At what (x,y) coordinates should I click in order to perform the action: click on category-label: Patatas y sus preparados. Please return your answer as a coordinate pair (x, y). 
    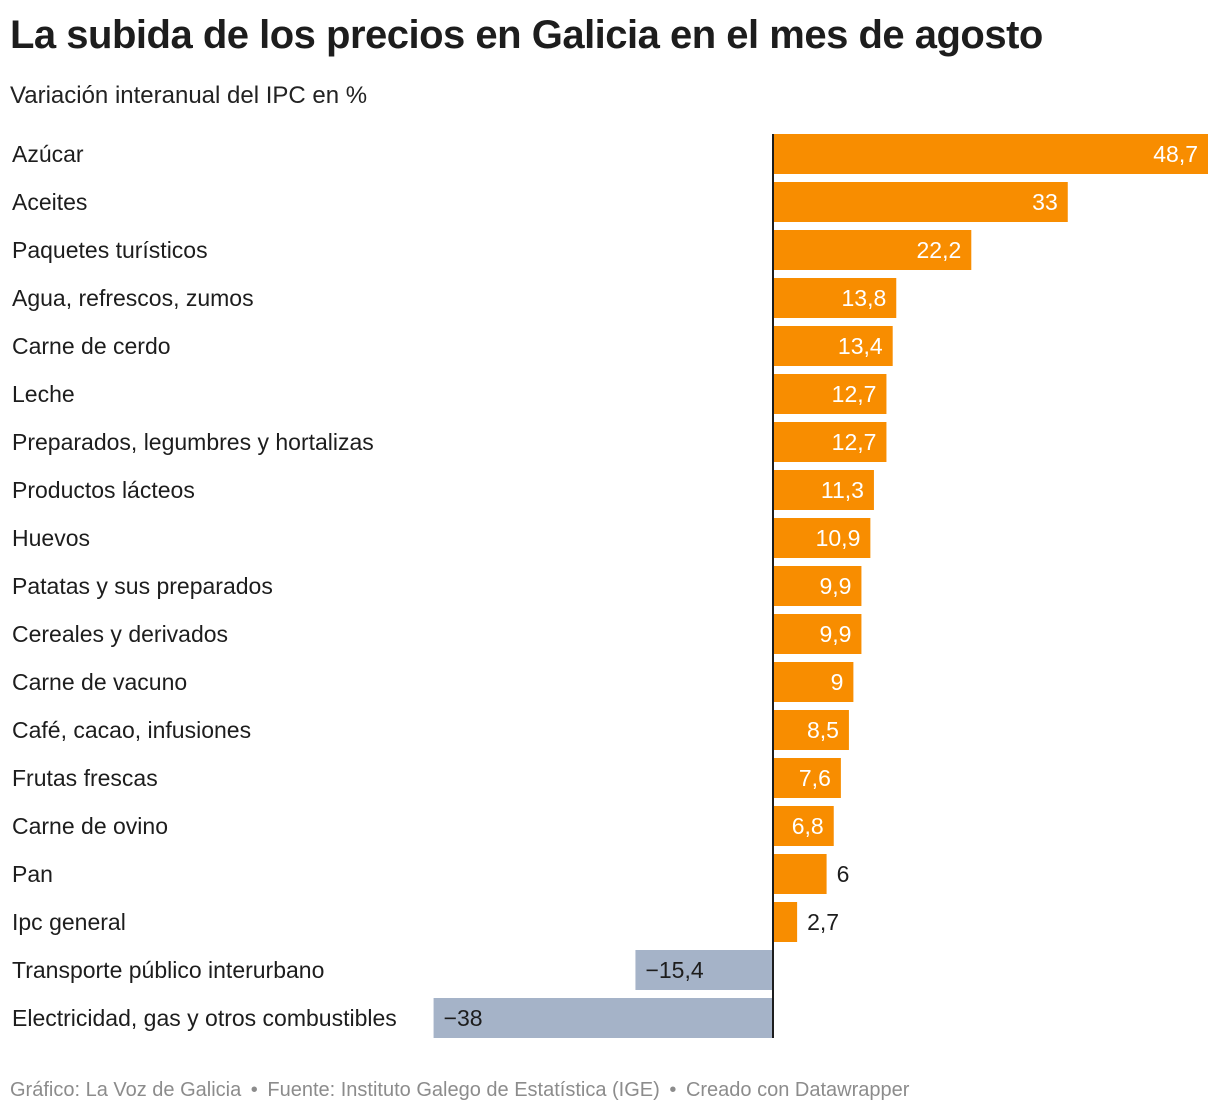
    Looking at the image, I should click on (142, 586).